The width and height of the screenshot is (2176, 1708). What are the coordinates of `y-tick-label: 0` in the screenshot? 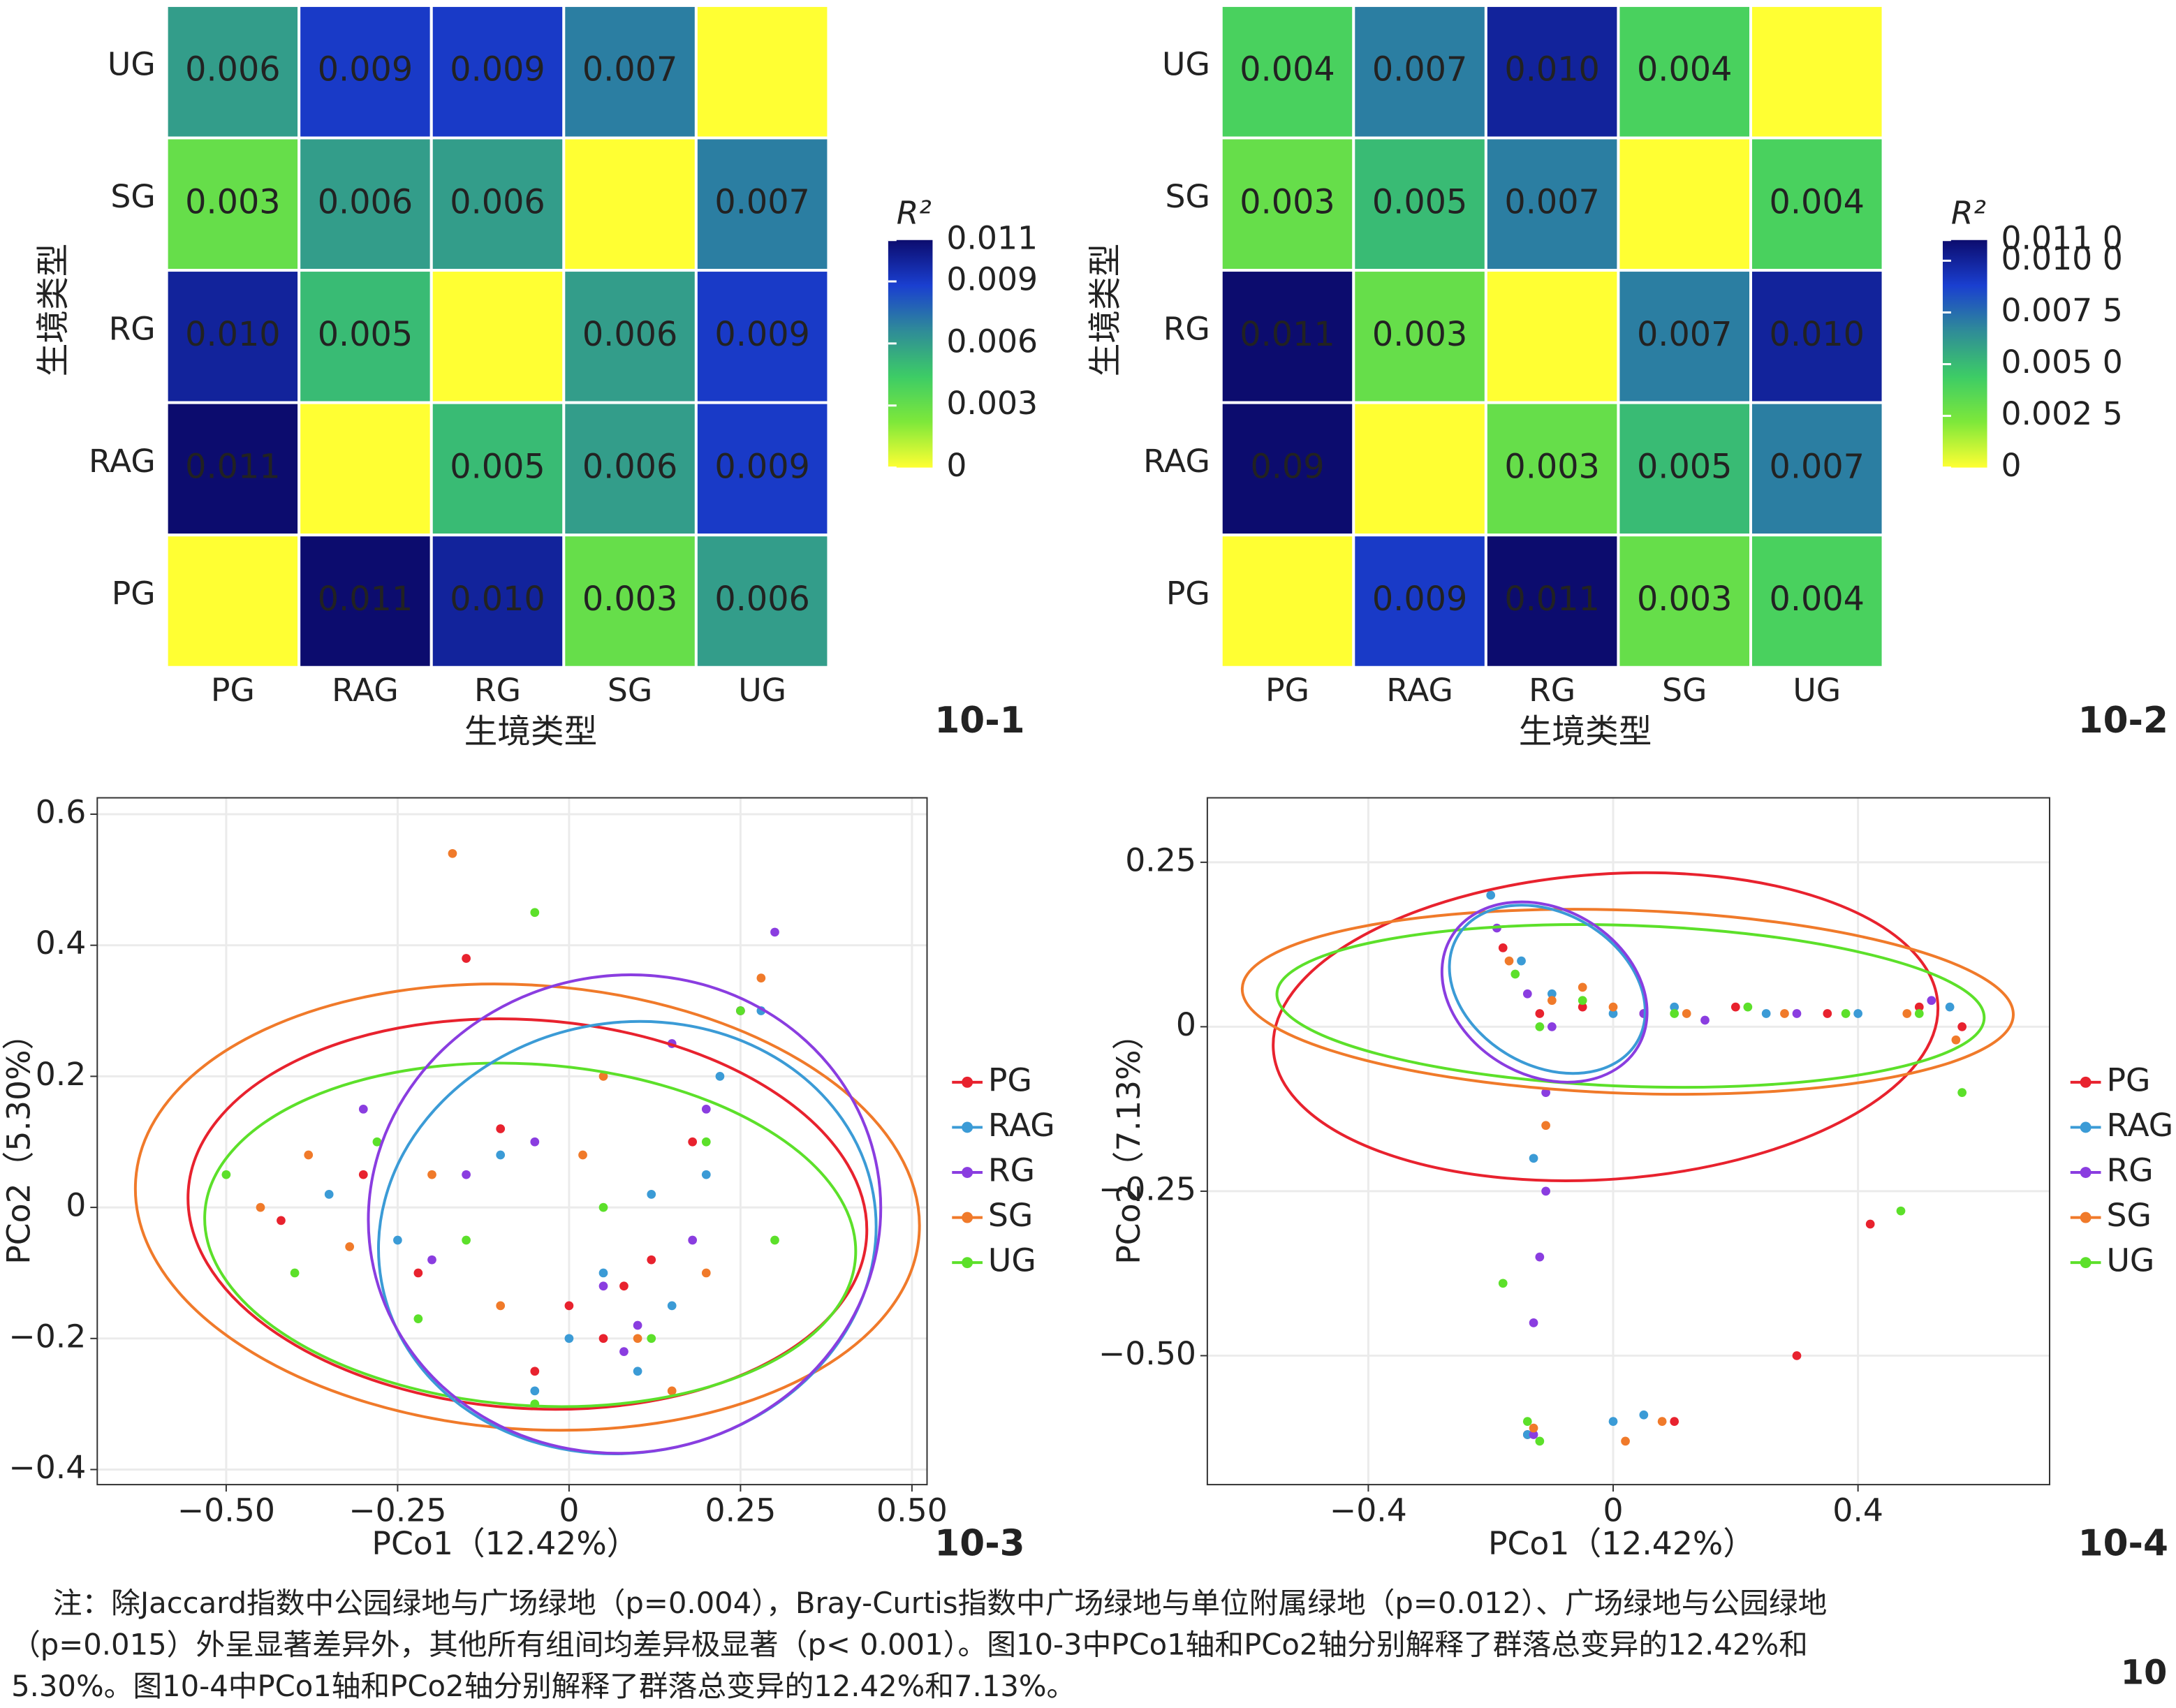 It's located at (76, 1205).